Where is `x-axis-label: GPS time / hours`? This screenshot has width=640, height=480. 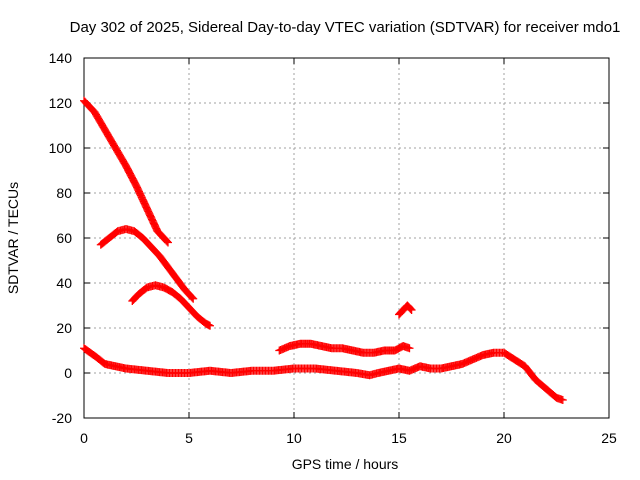 x-axis-label: GPS time / hours is located at coordinates (345, 464).